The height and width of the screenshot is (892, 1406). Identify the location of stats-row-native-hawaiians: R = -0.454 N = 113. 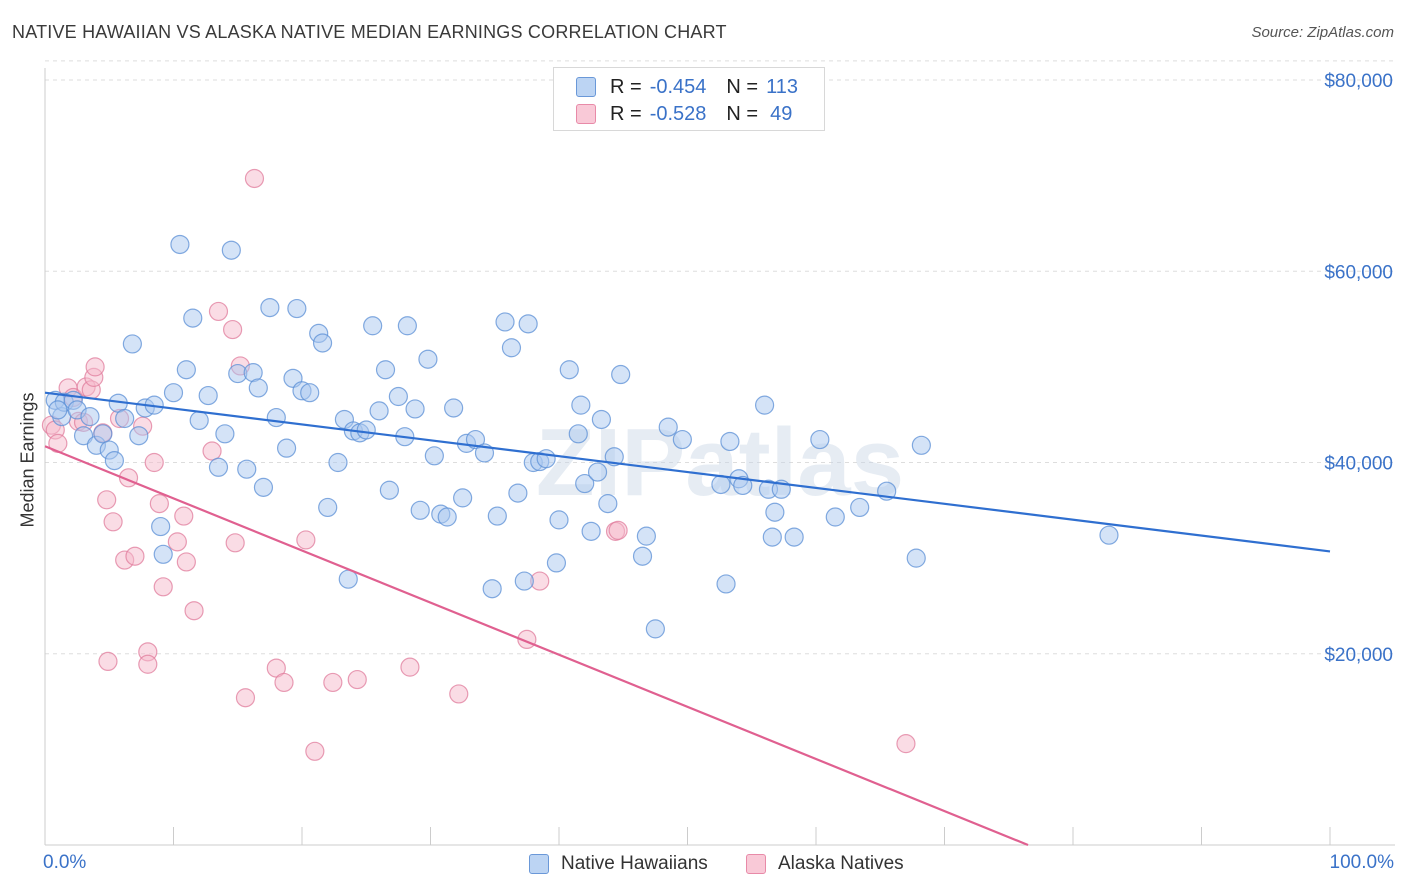
(687, 87).